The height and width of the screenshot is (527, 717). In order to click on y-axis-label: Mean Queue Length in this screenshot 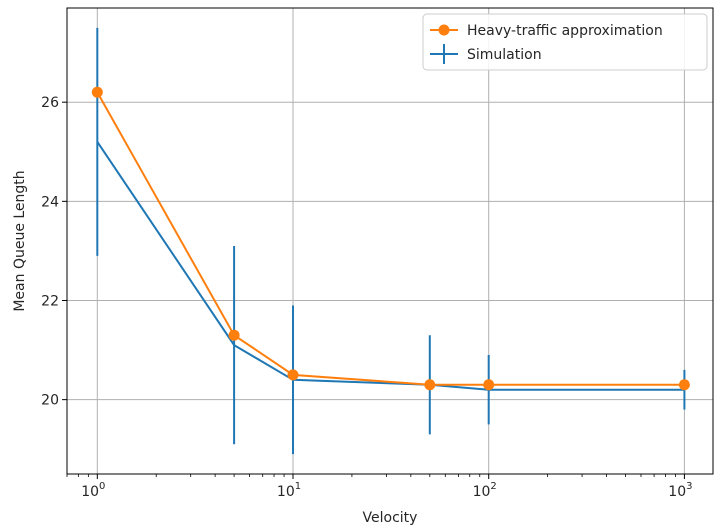, I will do `click(20, 240)`.